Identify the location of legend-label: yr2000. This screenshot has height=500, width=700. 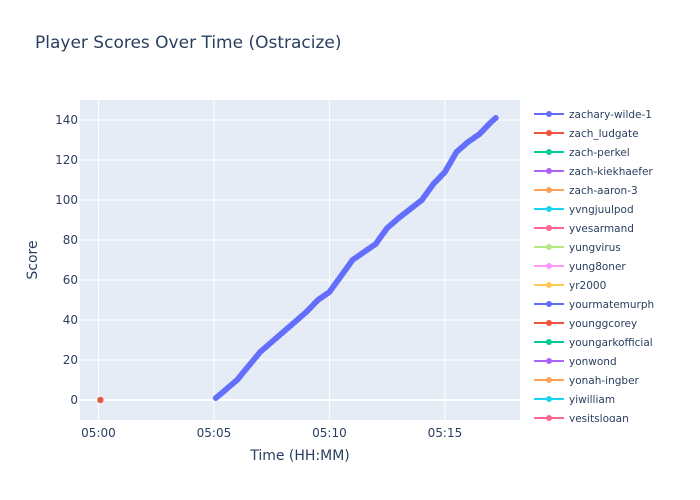
(587, 286).